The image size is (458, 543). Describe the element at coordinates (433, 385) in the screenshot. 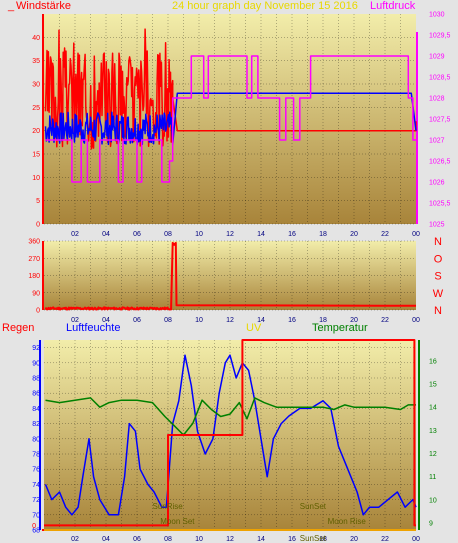

I see `y2-tick-label: 15` at that location.